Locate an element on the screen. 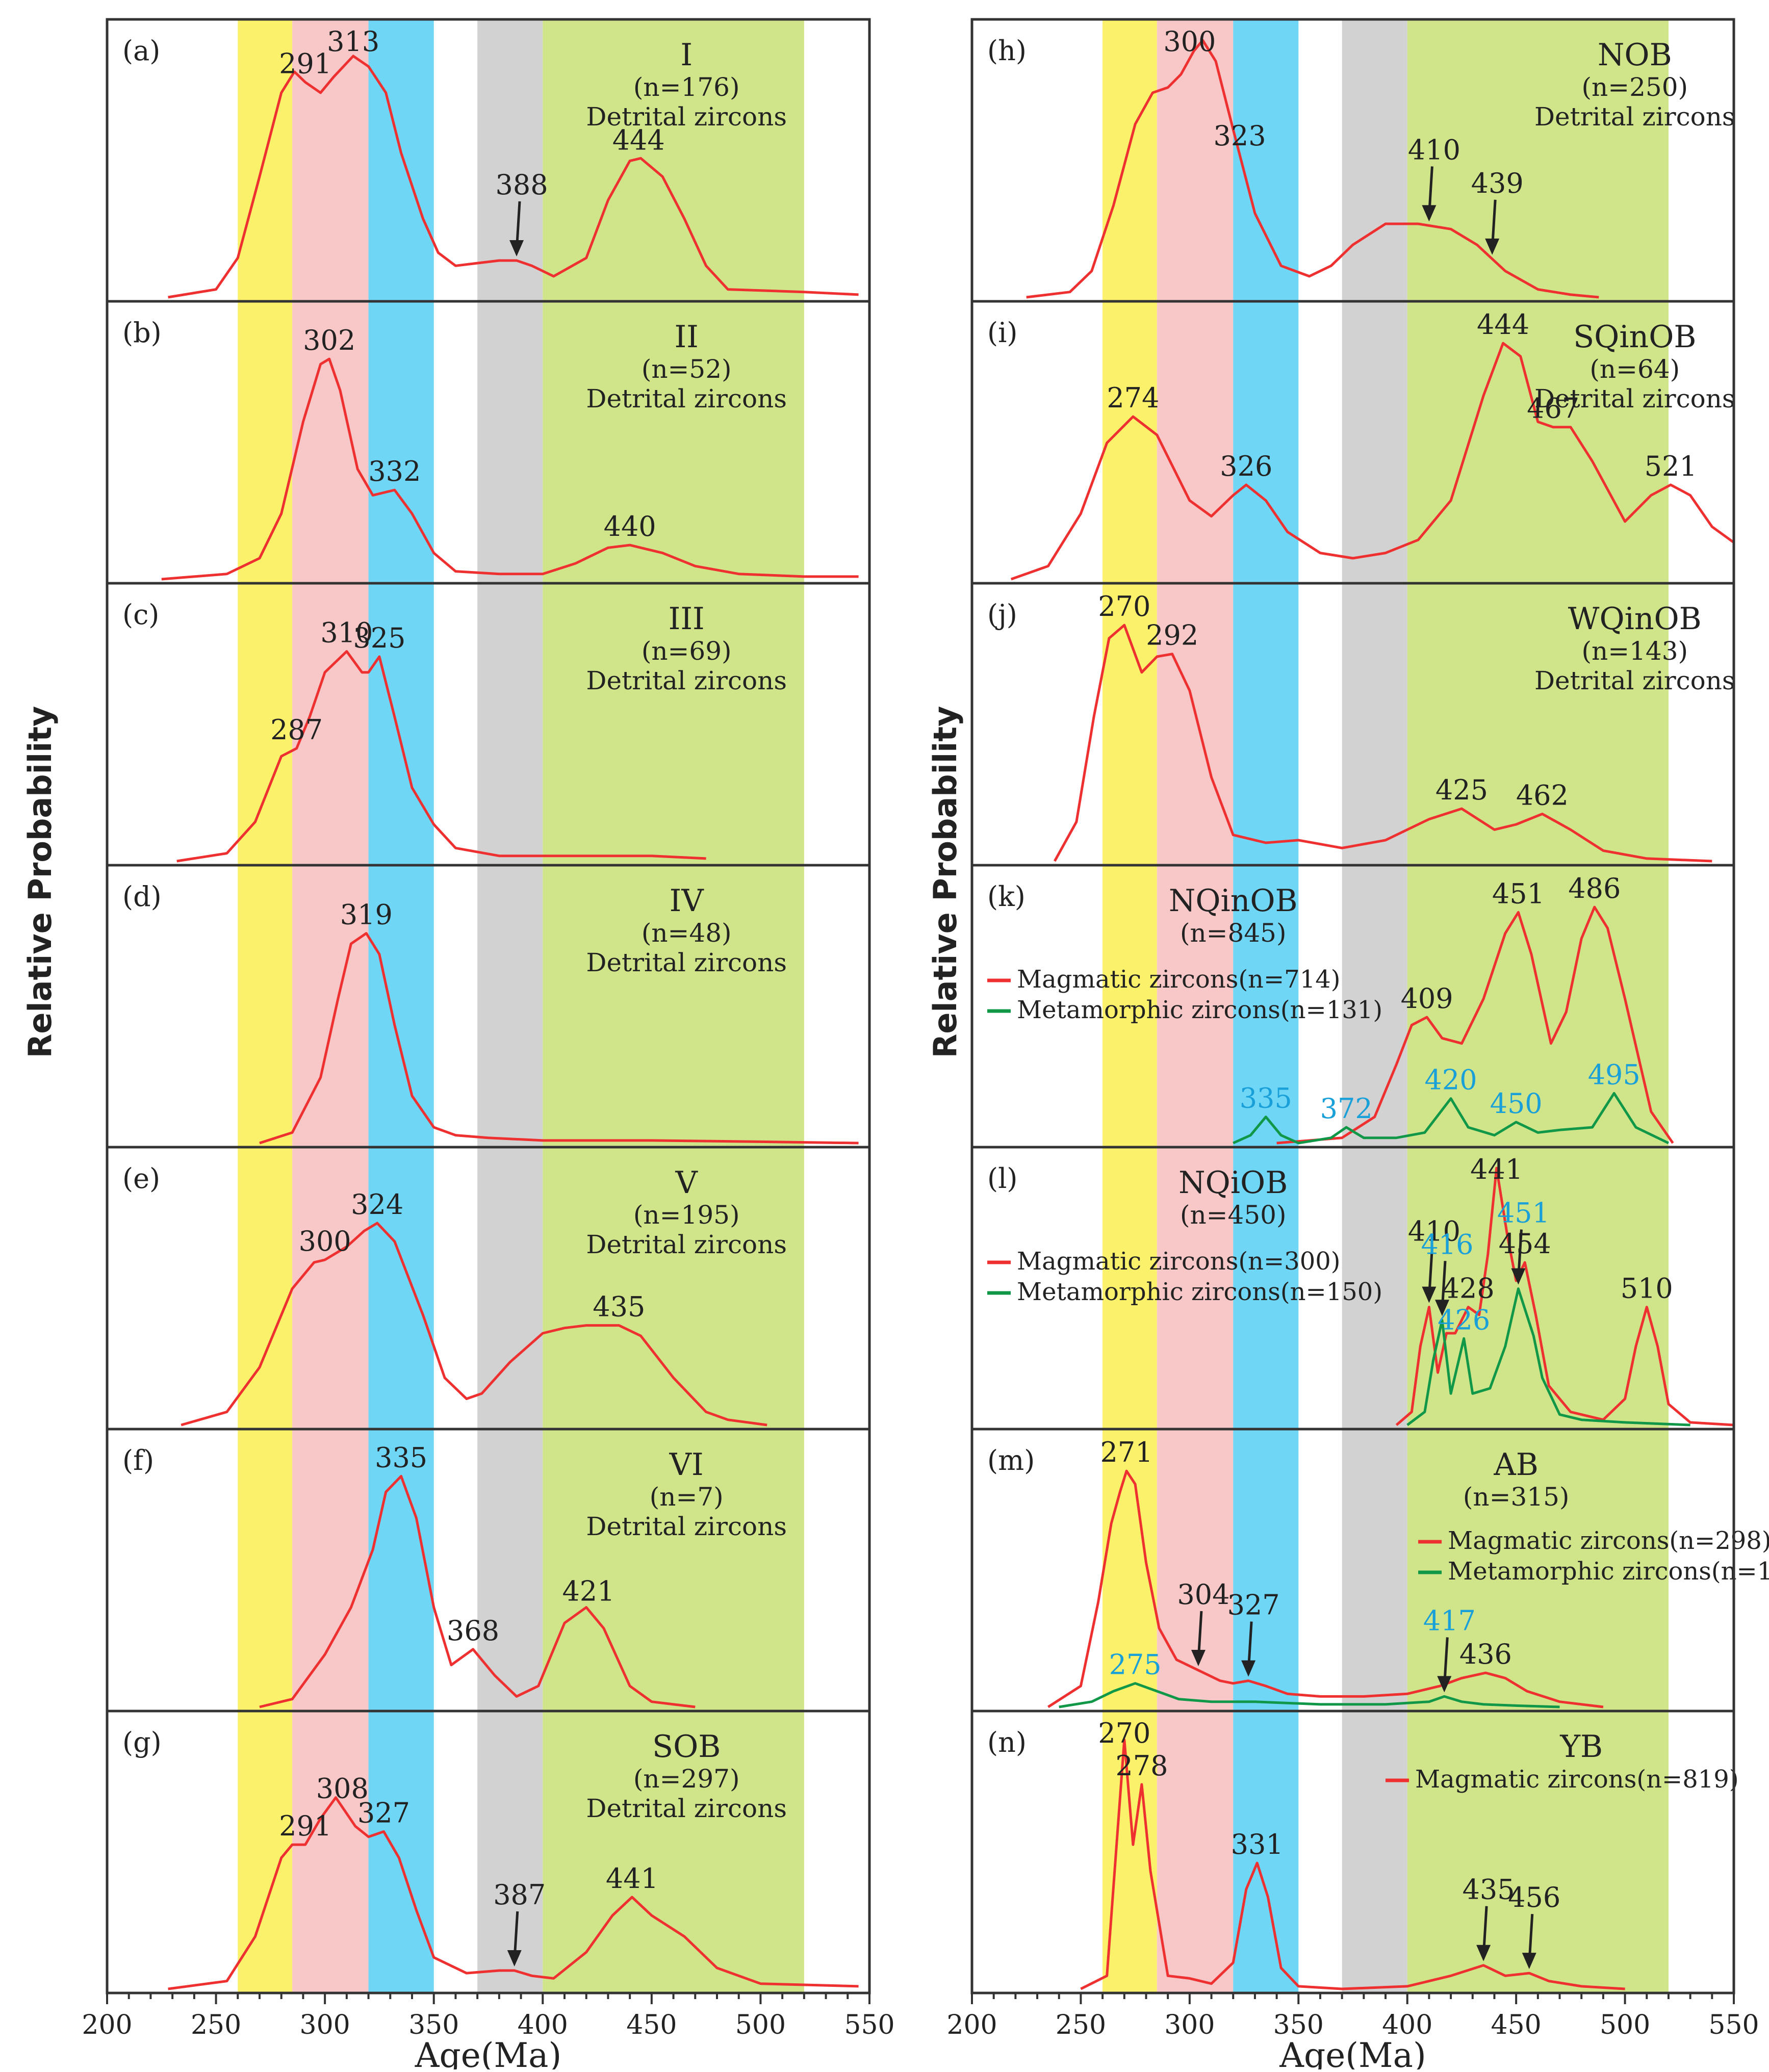  panel-title: I is located at coordinates (687, 55).